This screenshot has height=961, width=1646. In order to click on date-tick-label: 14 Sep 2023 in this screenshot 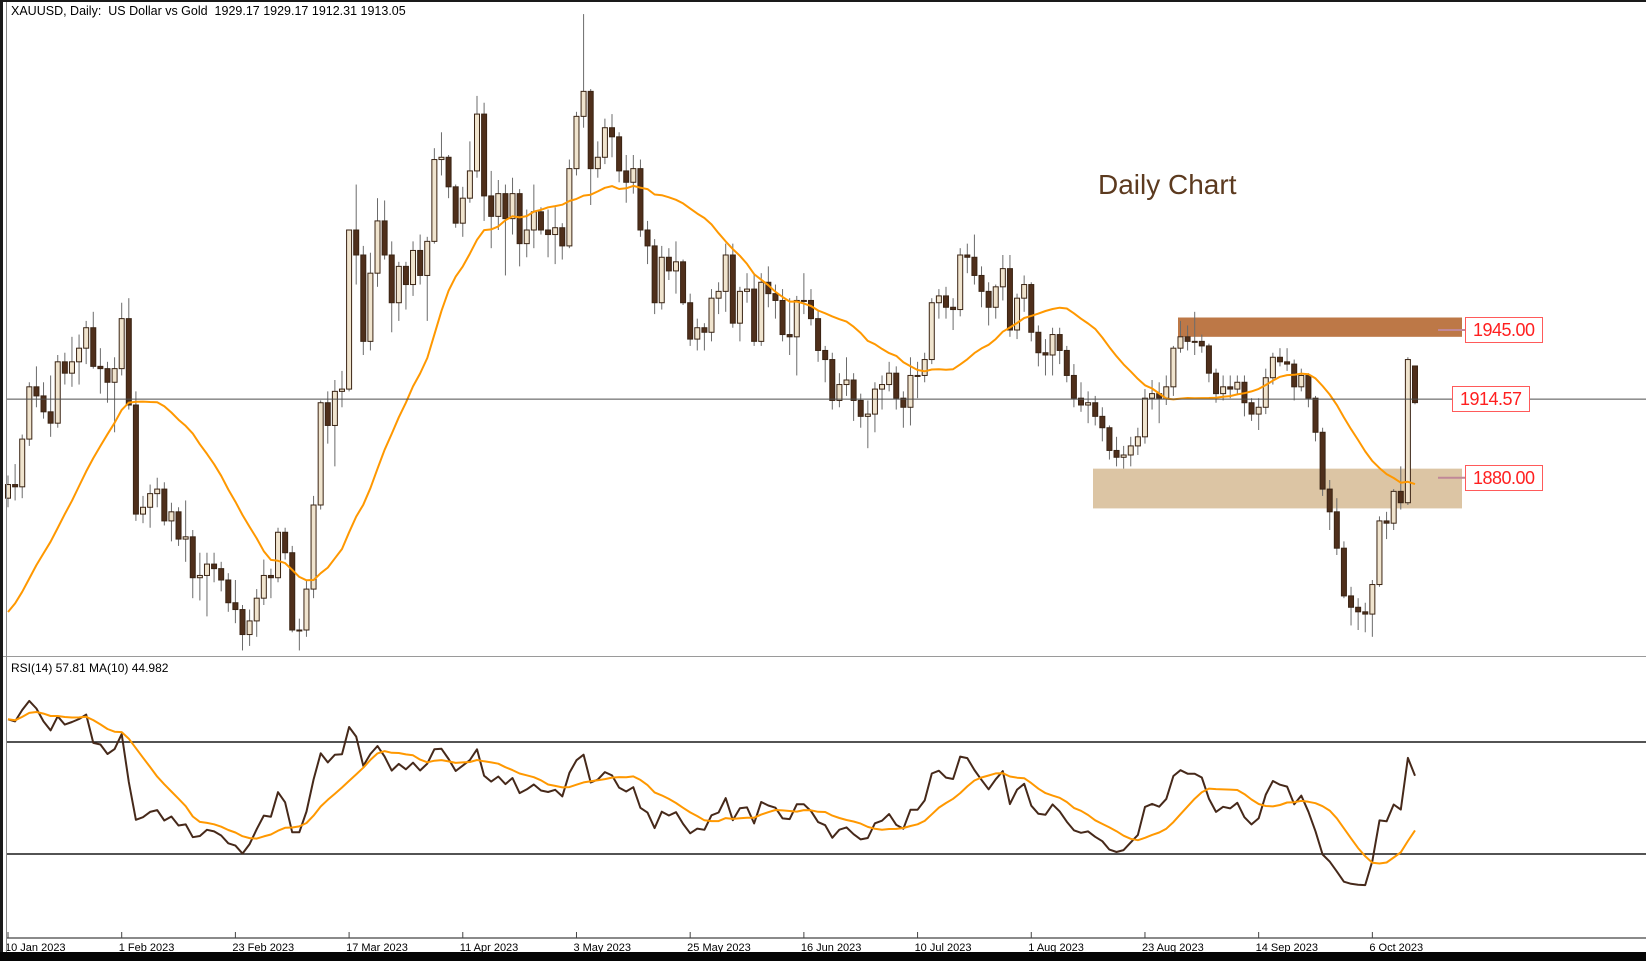, I will do `click(1287, 948)`.